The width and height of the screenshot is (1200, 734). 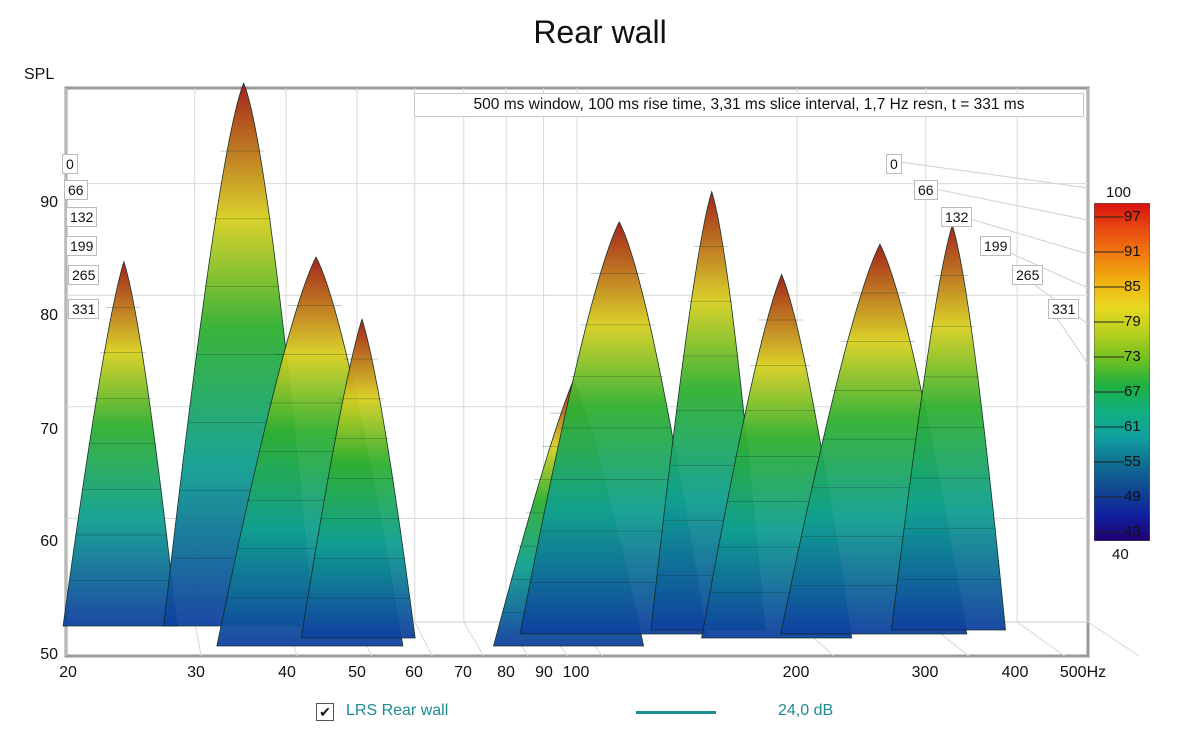 I want to click on colorbar-label: 91, so click(x=1132, y=251).